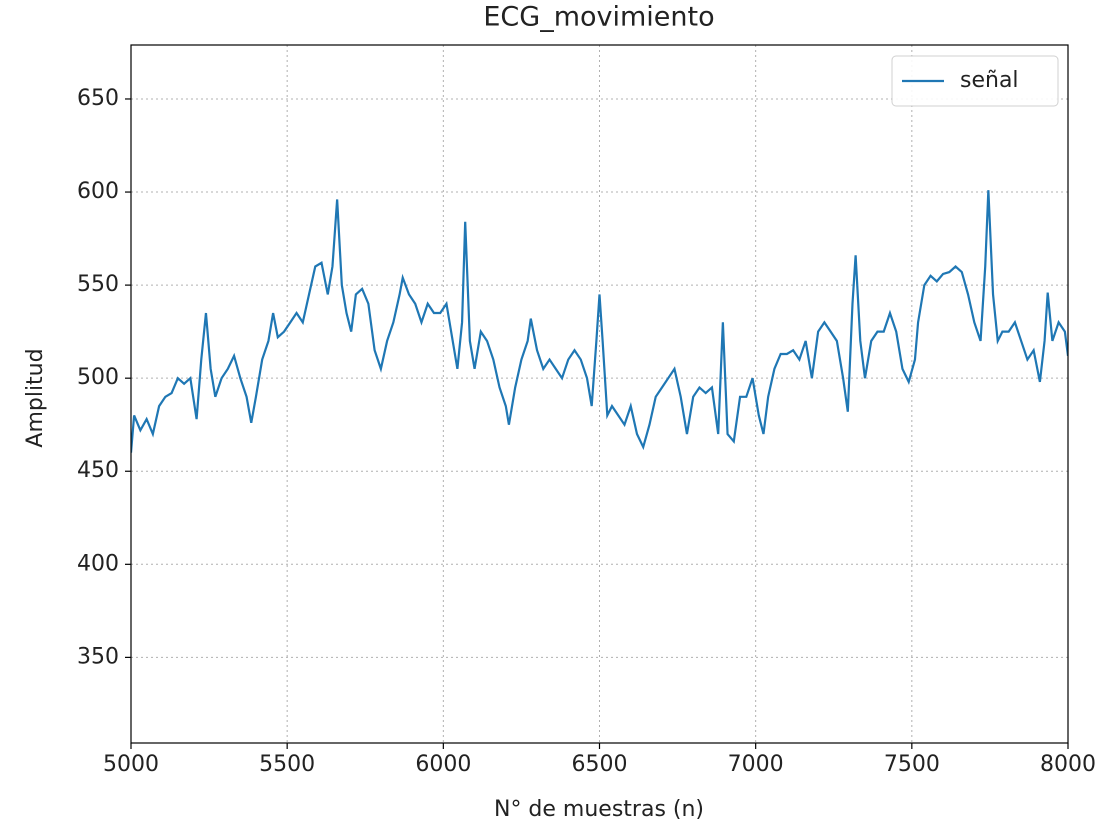 This screenshot has width=1116, height=835. What do you see at coordinates (912, 764) in the screenshot?
I see `x-tick-label: 7500` at bounding box center [912, 764].